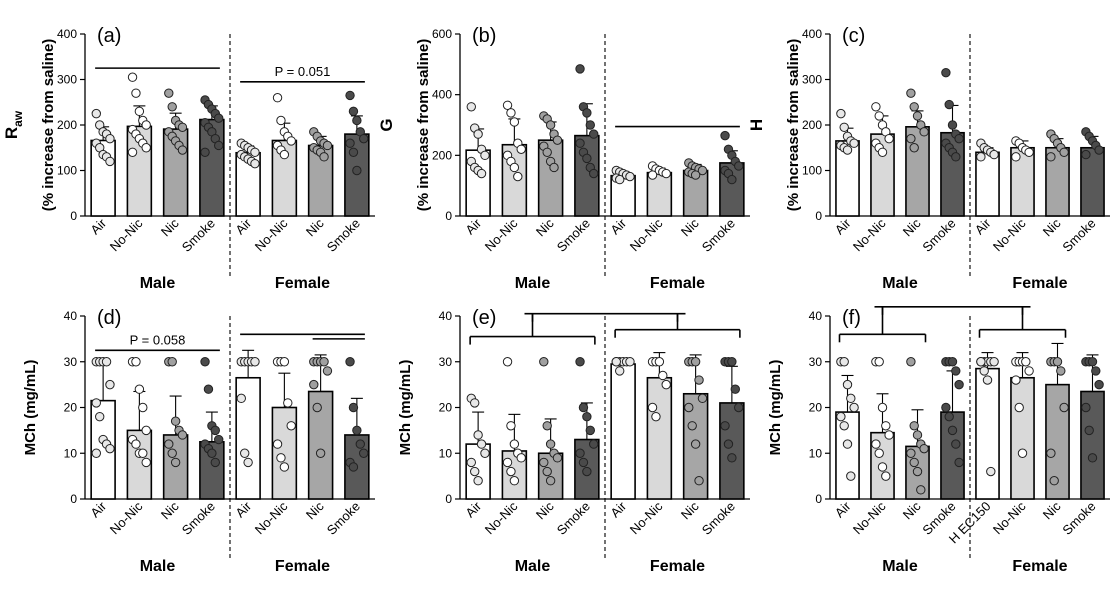 Image resolution: width=1119 pixels, height=592 pixels. Describe the element at coordinates (442, 155) in the screenshot. I see `y-tick-label: 200` at that location.